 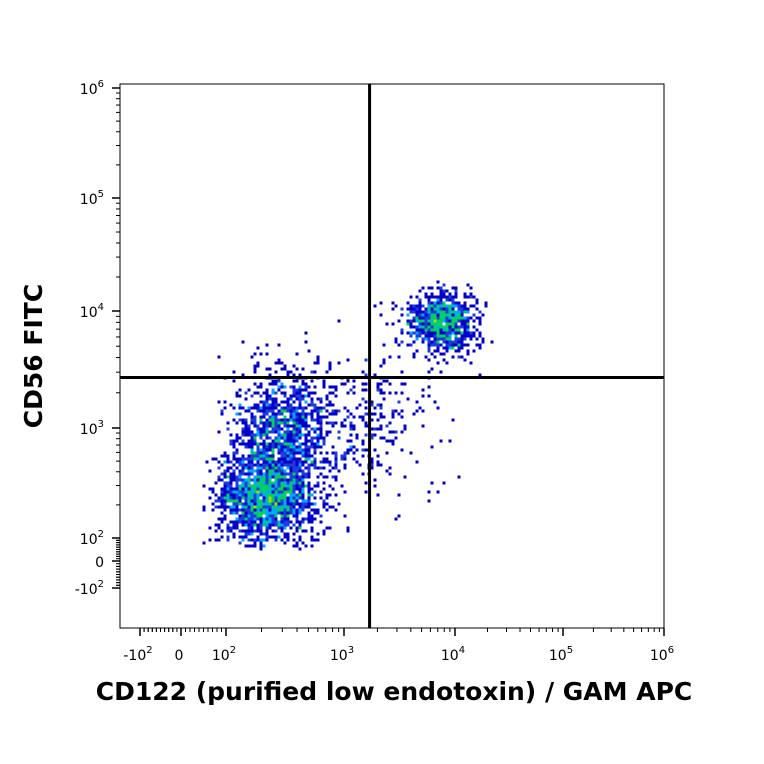 I want to click on x-axis-ticks, so click(x=402, y=632).